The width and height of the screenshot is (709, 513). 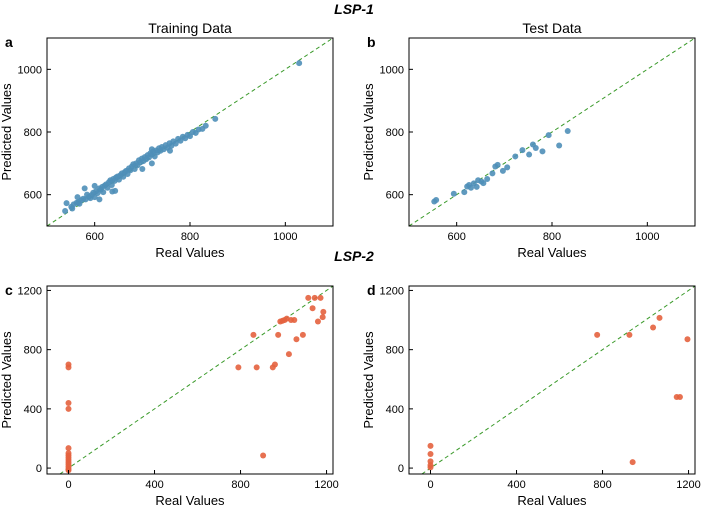 I want to click on panel-letter: b, so click(x=371, y=42).